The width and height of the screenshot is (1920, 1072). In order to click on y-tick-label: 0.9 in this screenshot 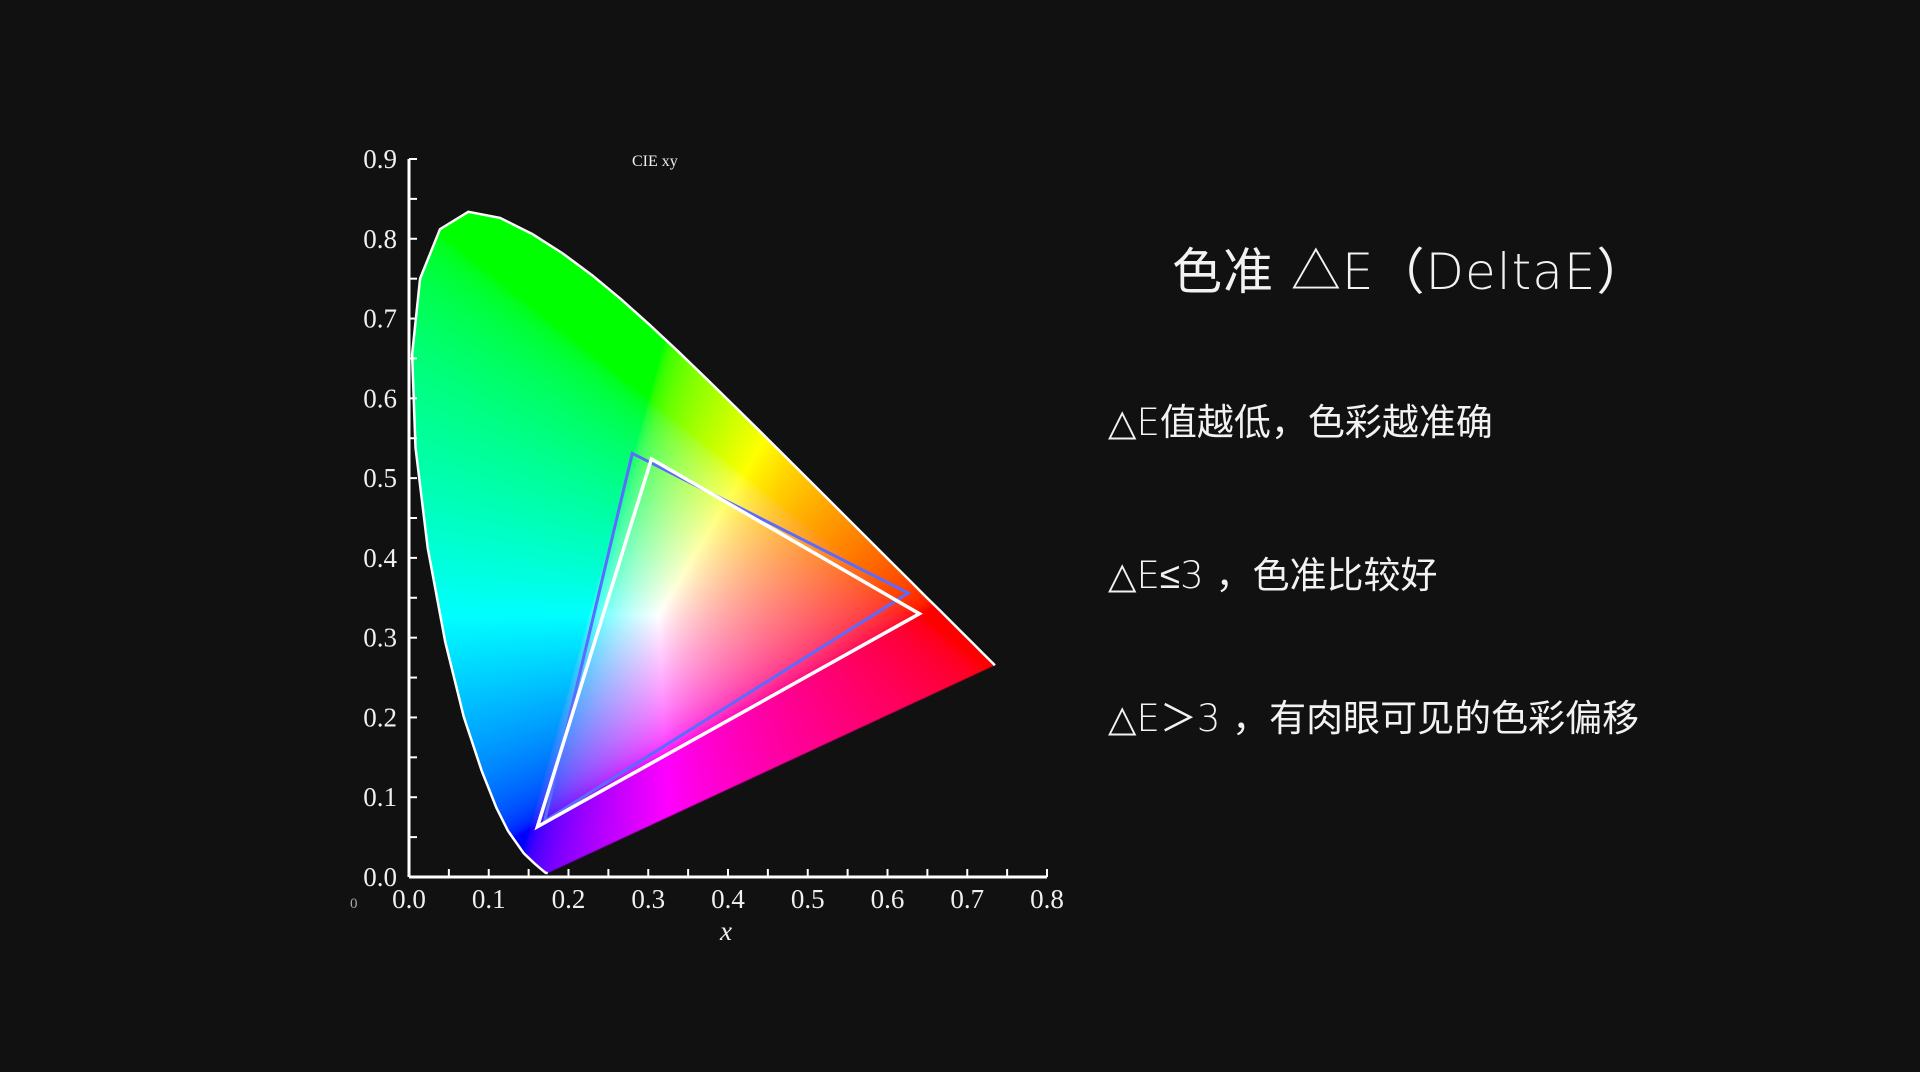, I will do `click(380, 159)`.